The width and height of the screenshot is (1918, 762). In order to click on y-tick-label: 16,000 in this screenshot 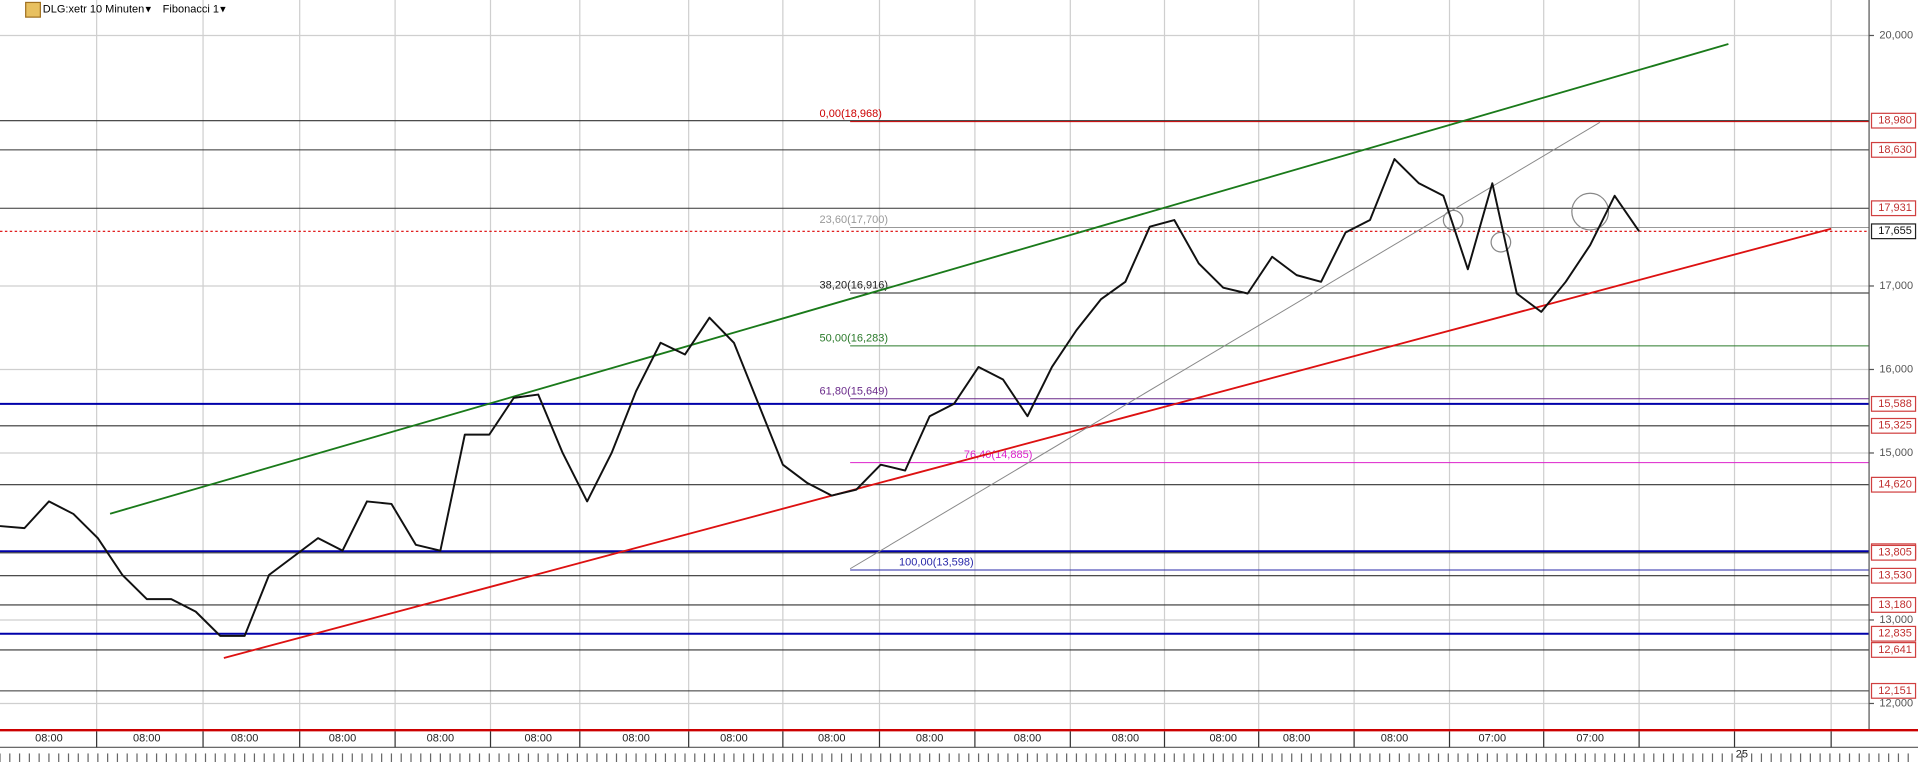, I will do `click(1896, 369)`.